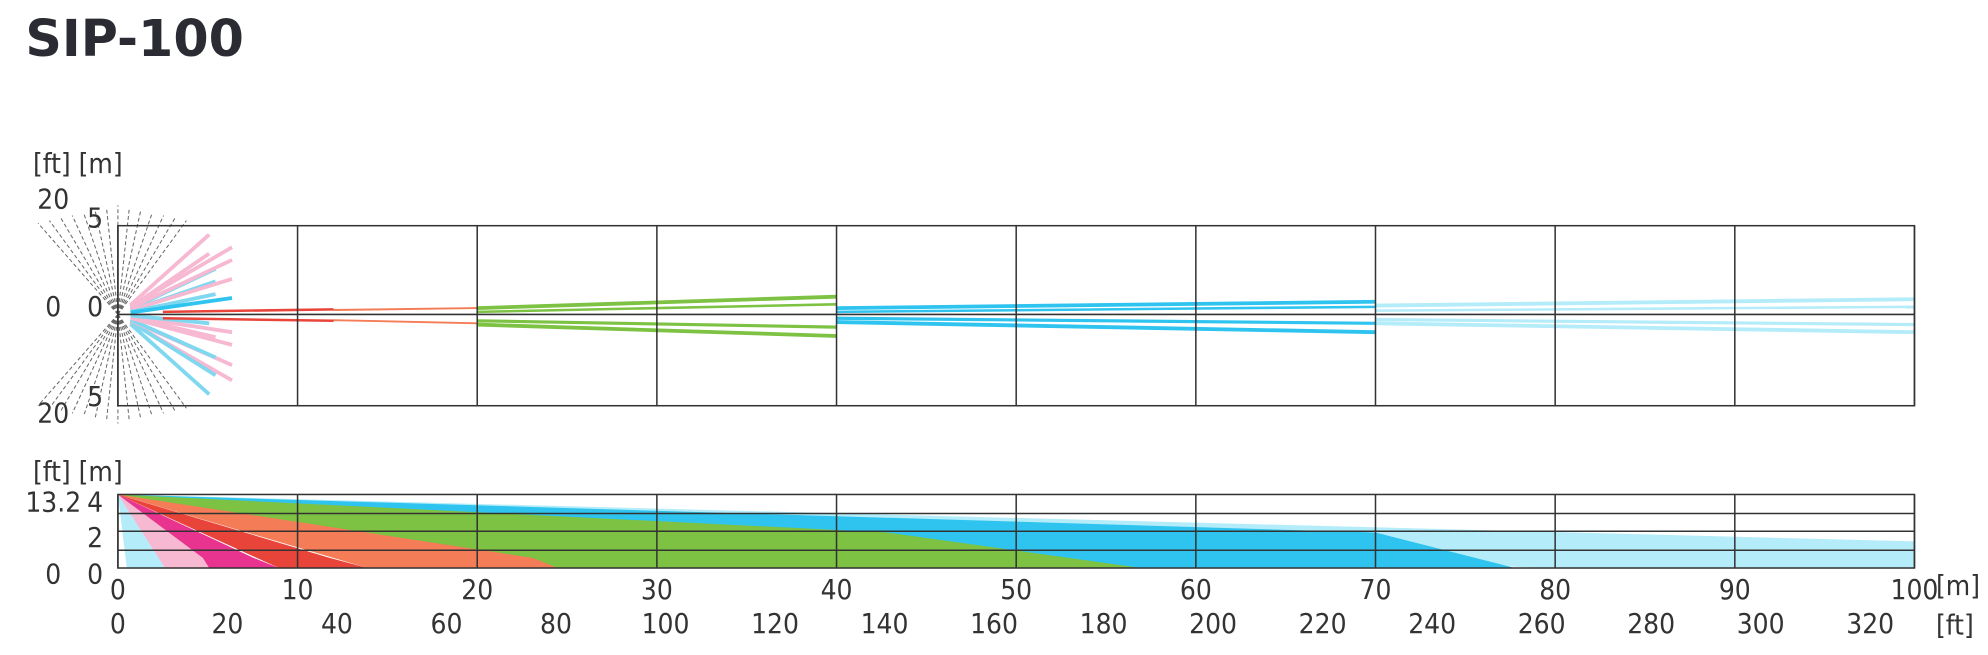  I want to click on title: SIP-100, so click(134, 38).